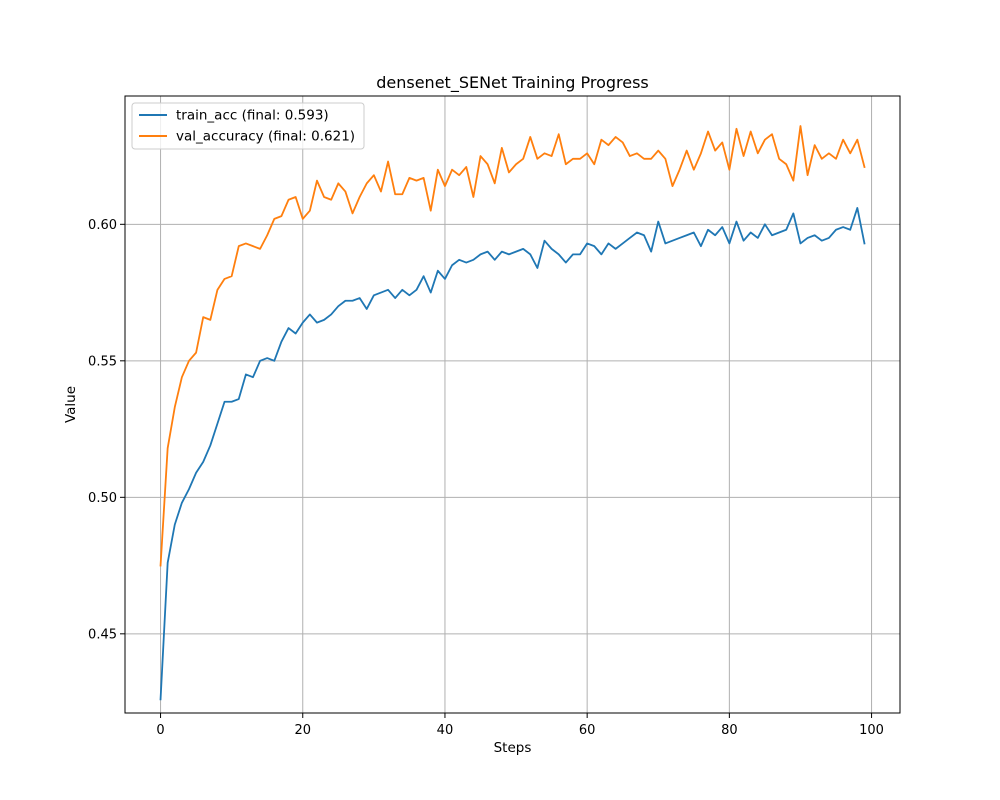  Describe the element at coordinates (513, 748) in the screenshot. I see `x-axis-label: Steps` at that location.